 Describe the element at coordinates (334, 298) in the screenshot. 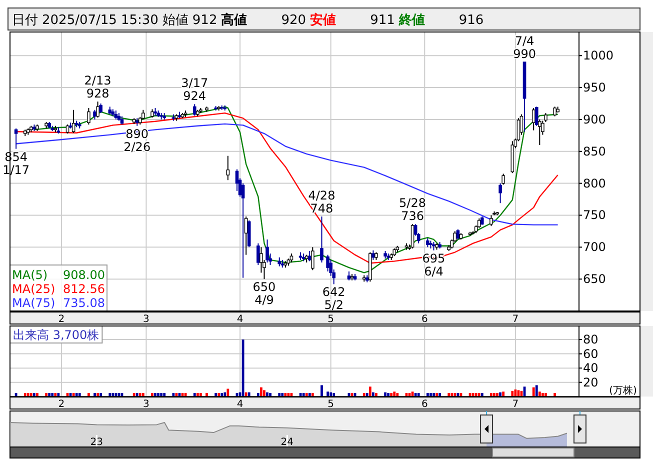

I see `annotation: 642 5/2` at that location.